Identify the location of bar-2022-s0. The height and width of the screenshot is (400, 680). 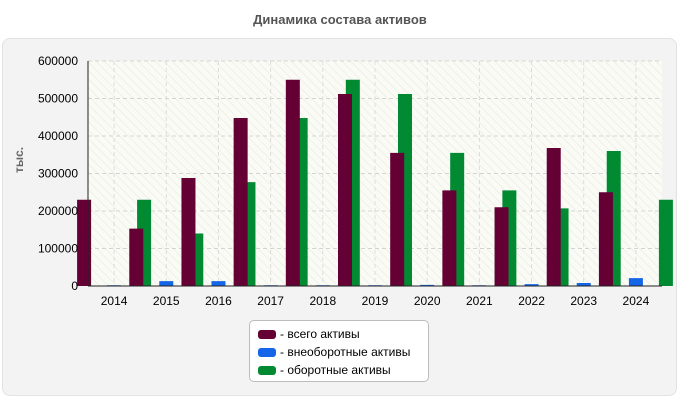
(501, 246).